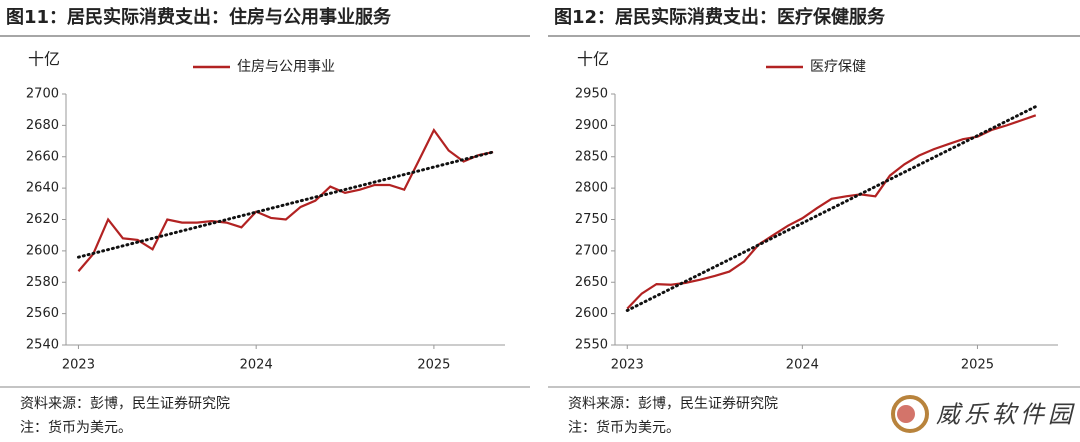 This screenshot has height=442, width=1080. What do you see at coordinates (42, 125) in the screenshot?
I see `y-tick-label: 2680` at bounding box center [42, 125].